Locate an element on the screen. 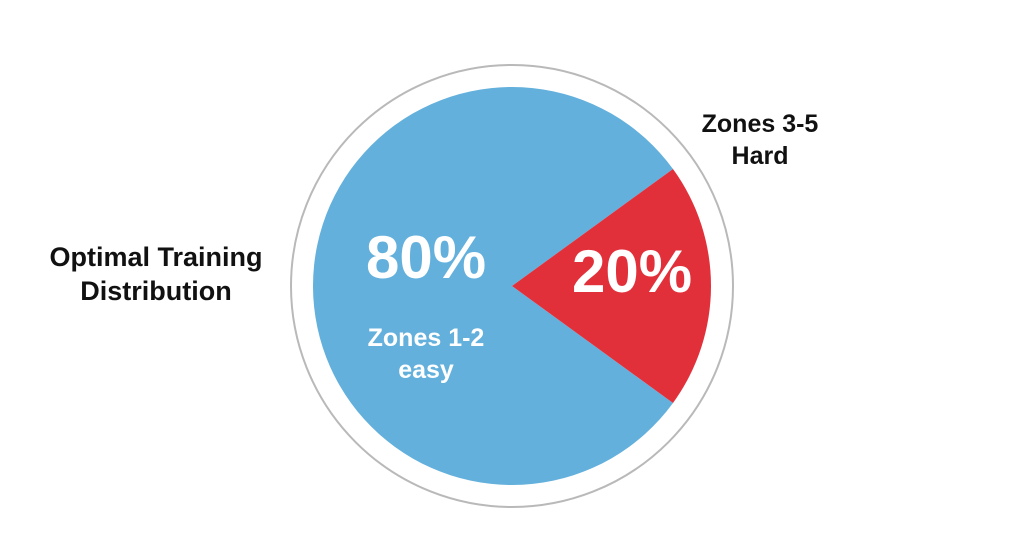 The image size is (1024, 559). slice-1-value-label: 80% is located at coordinates (426, 257).